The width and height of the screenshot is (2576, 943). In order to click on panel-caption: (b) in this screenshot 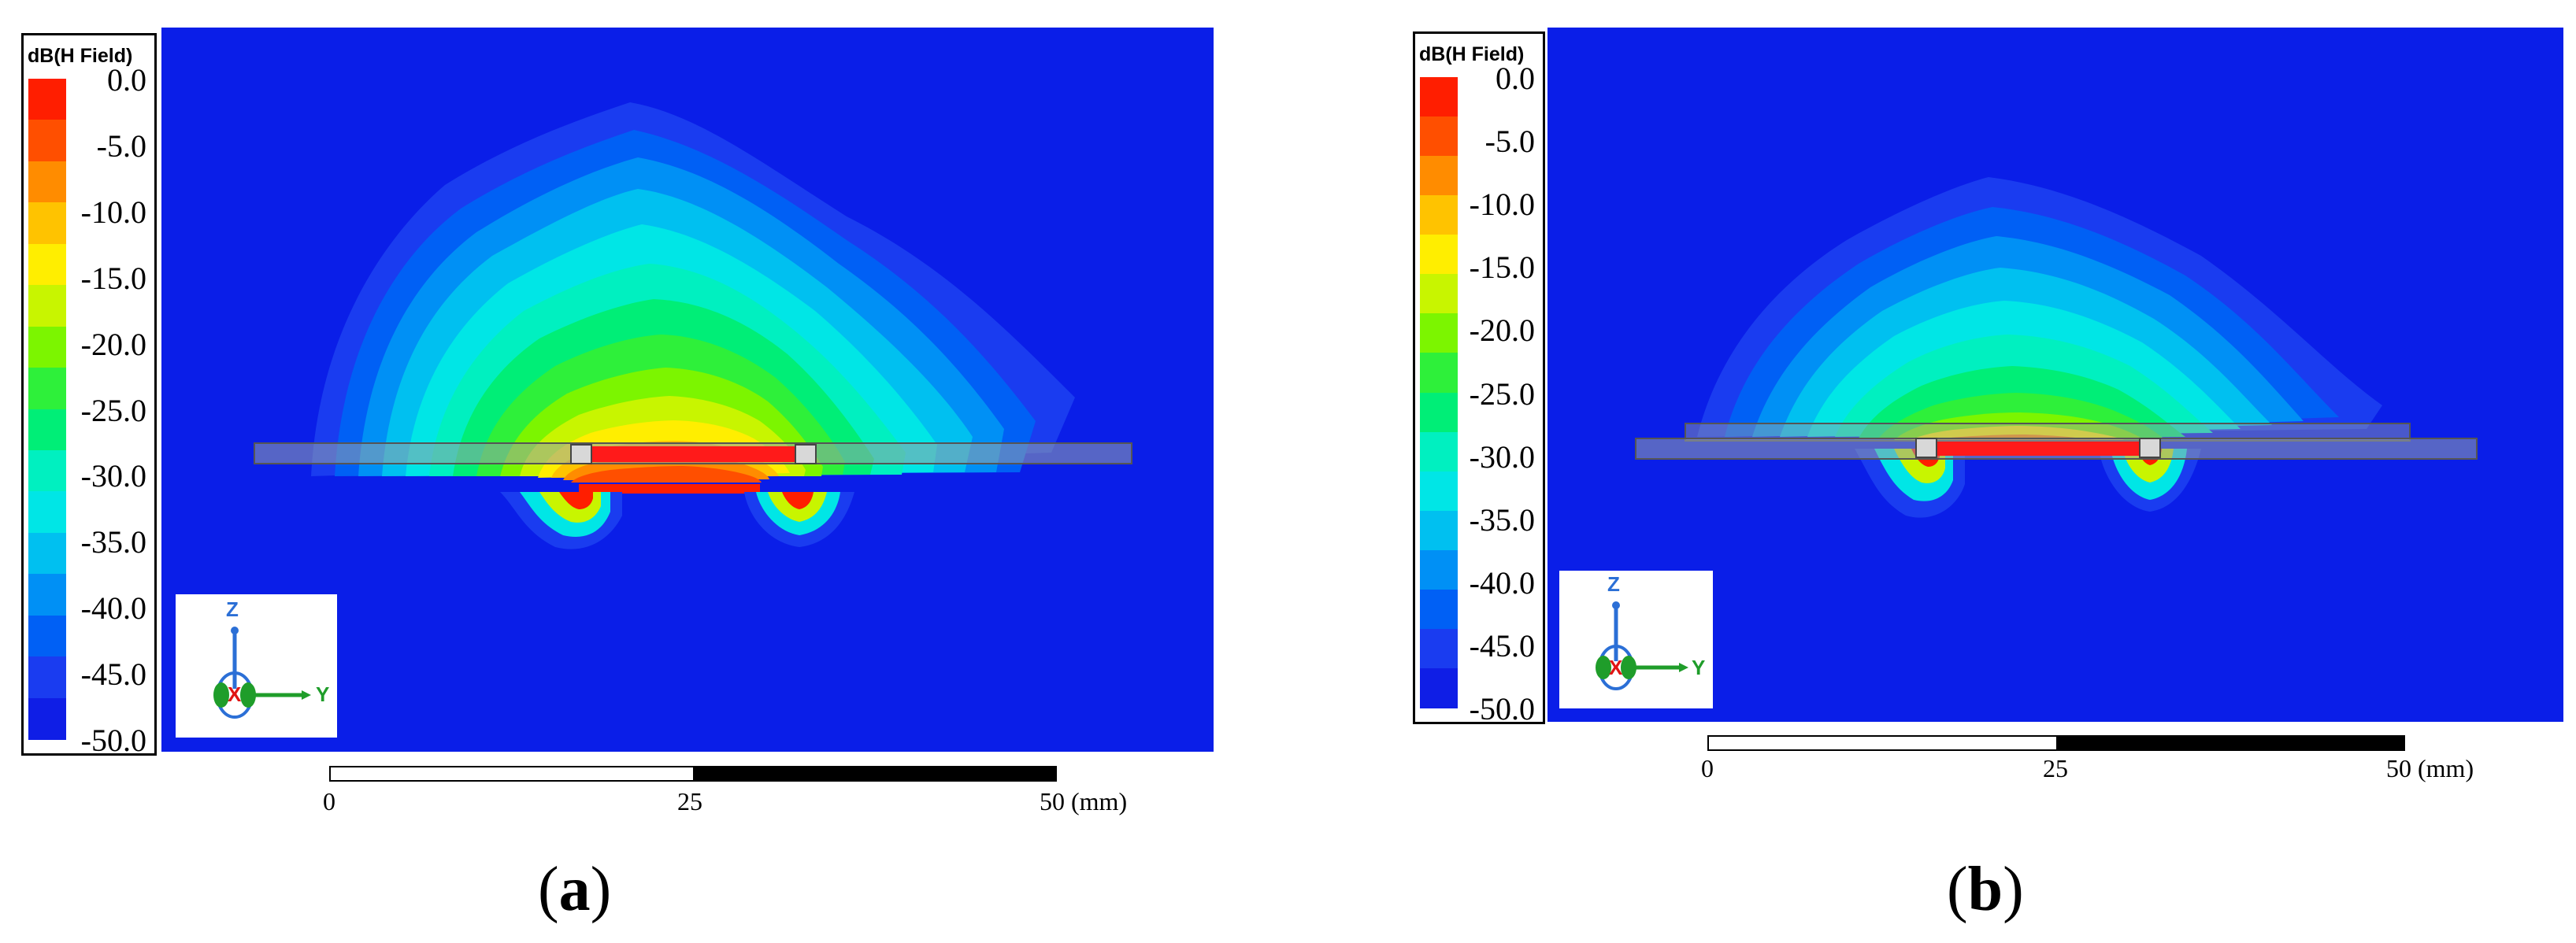, I will do `click(1985, 889)`.